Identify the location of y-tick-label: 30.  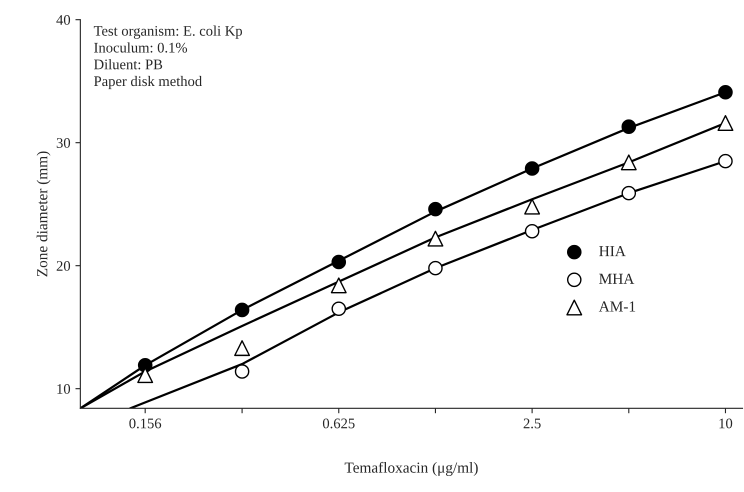
(63, 143).